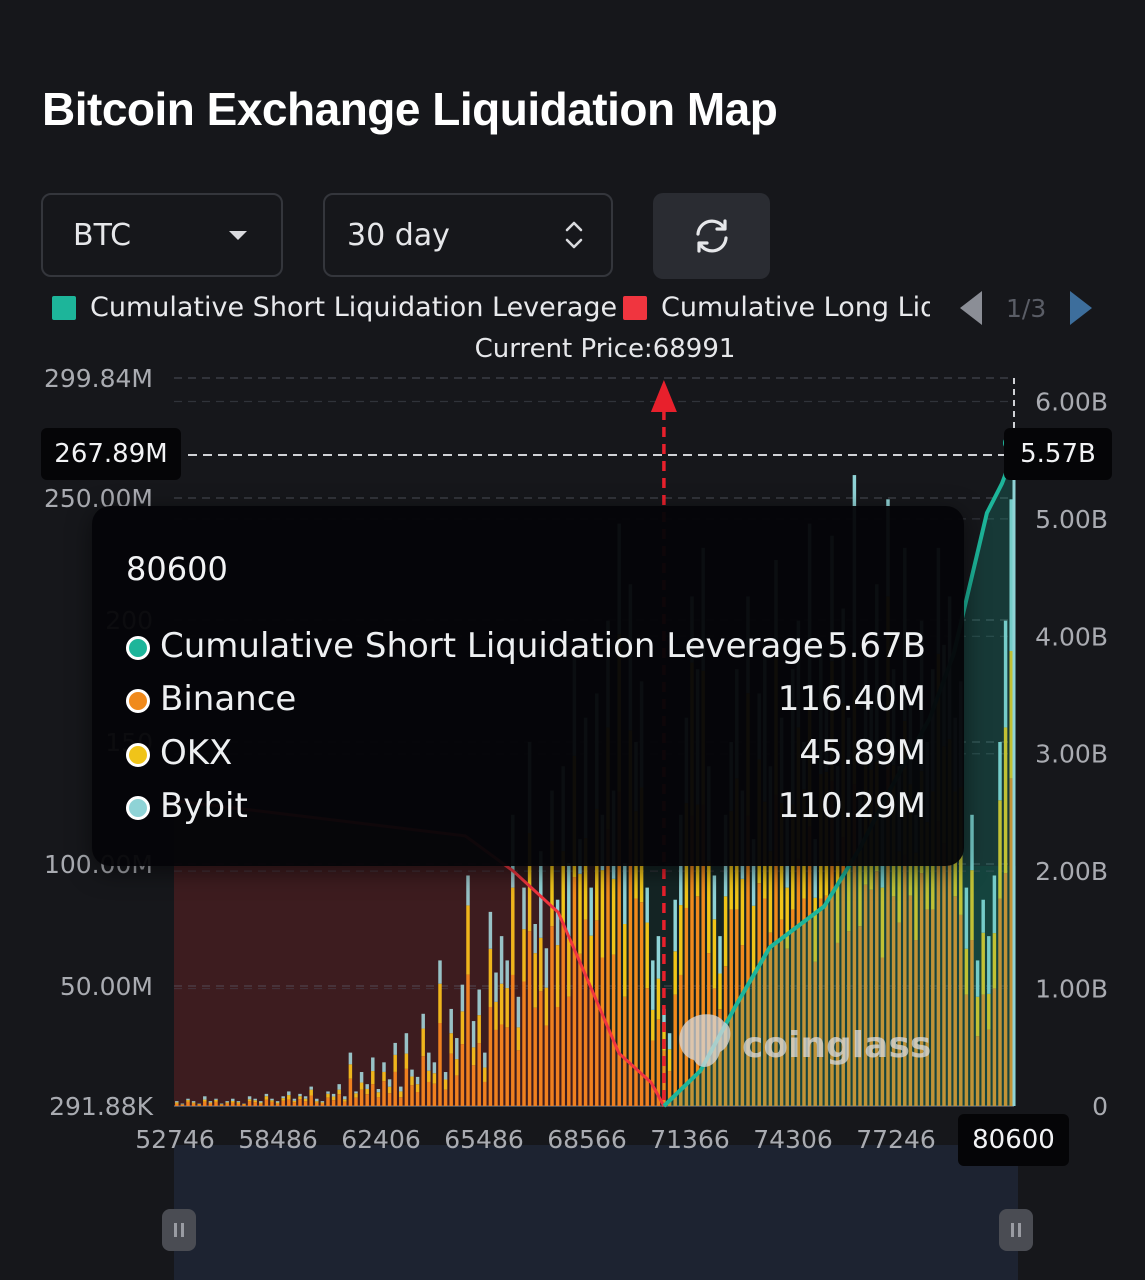 The image size is (1145, 1280). What do you see at coordinates (101, 1106) in the screenshot?
I see `y-left-tick: 291.88K` at bounding box center [101, 1106].